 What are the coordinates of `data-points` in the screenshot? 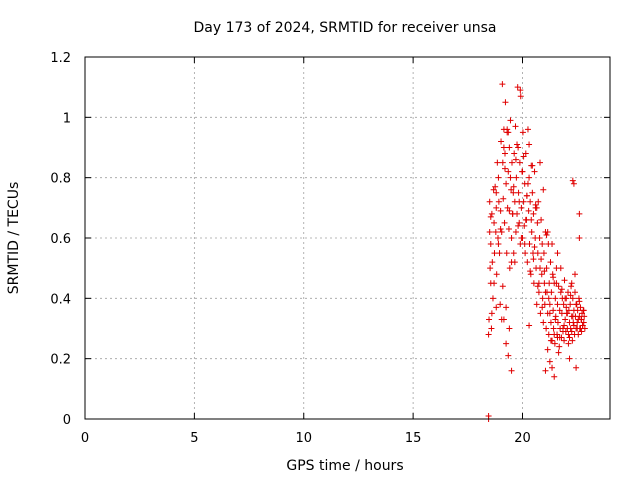 It's located at (536, 251).